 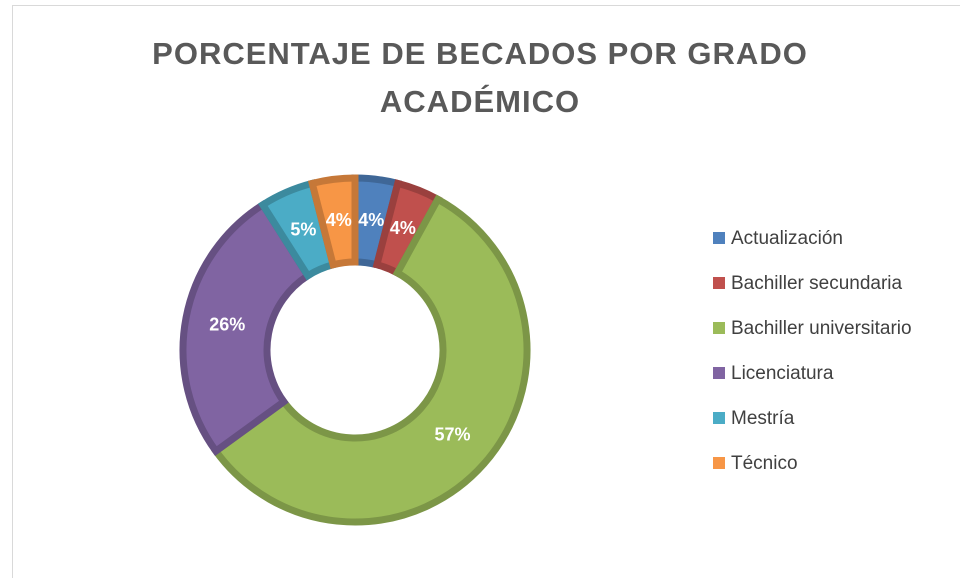 What do you see at coordinates (787, 238) in the screenshot?
I see `legend-label: Actualización` at bounding box center [787, 238].